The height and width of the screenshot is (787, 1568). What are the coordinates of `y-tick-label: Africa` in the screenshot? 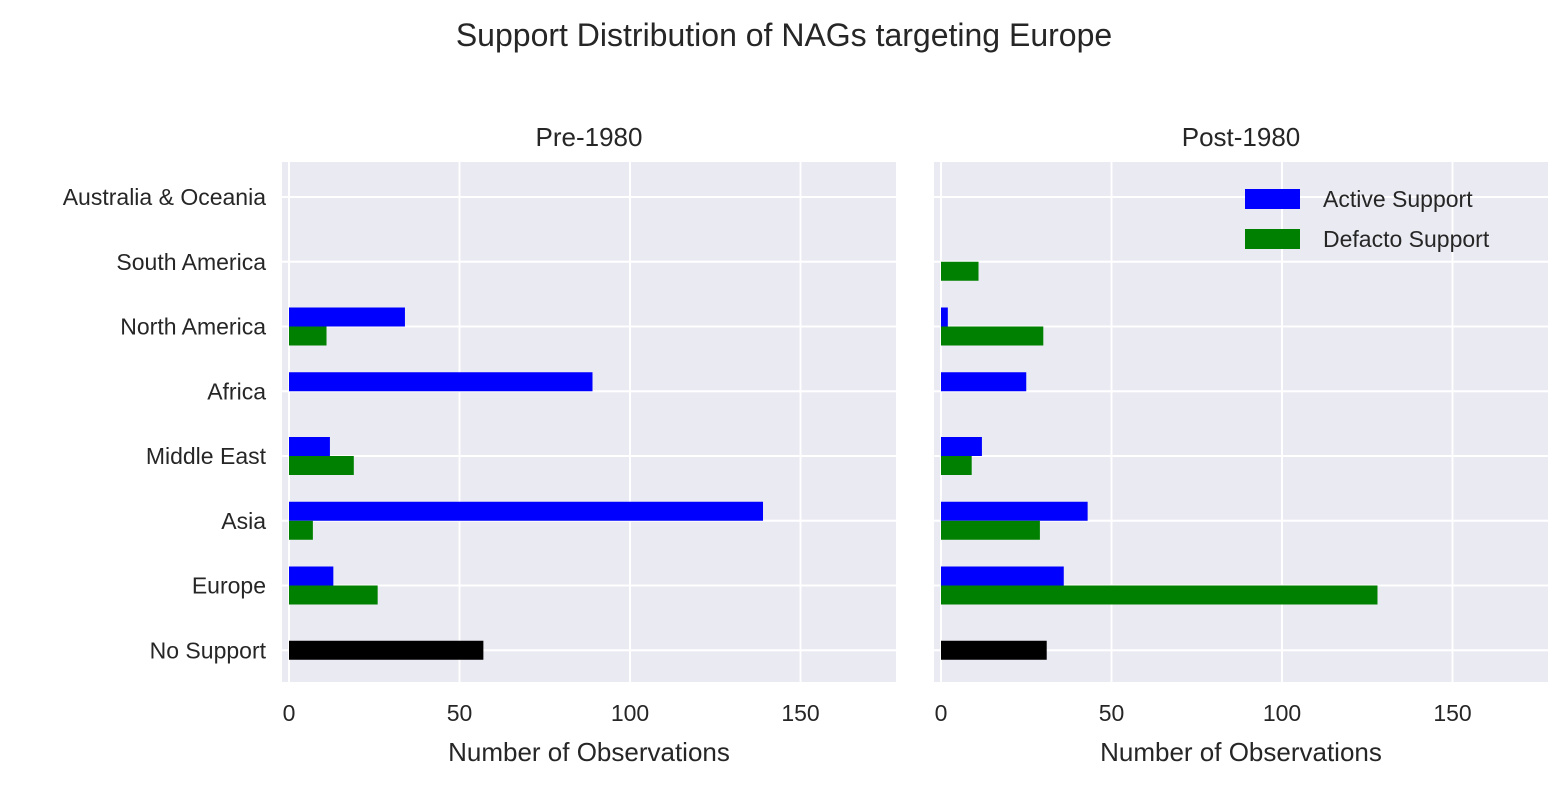 It's located at (236, 391).